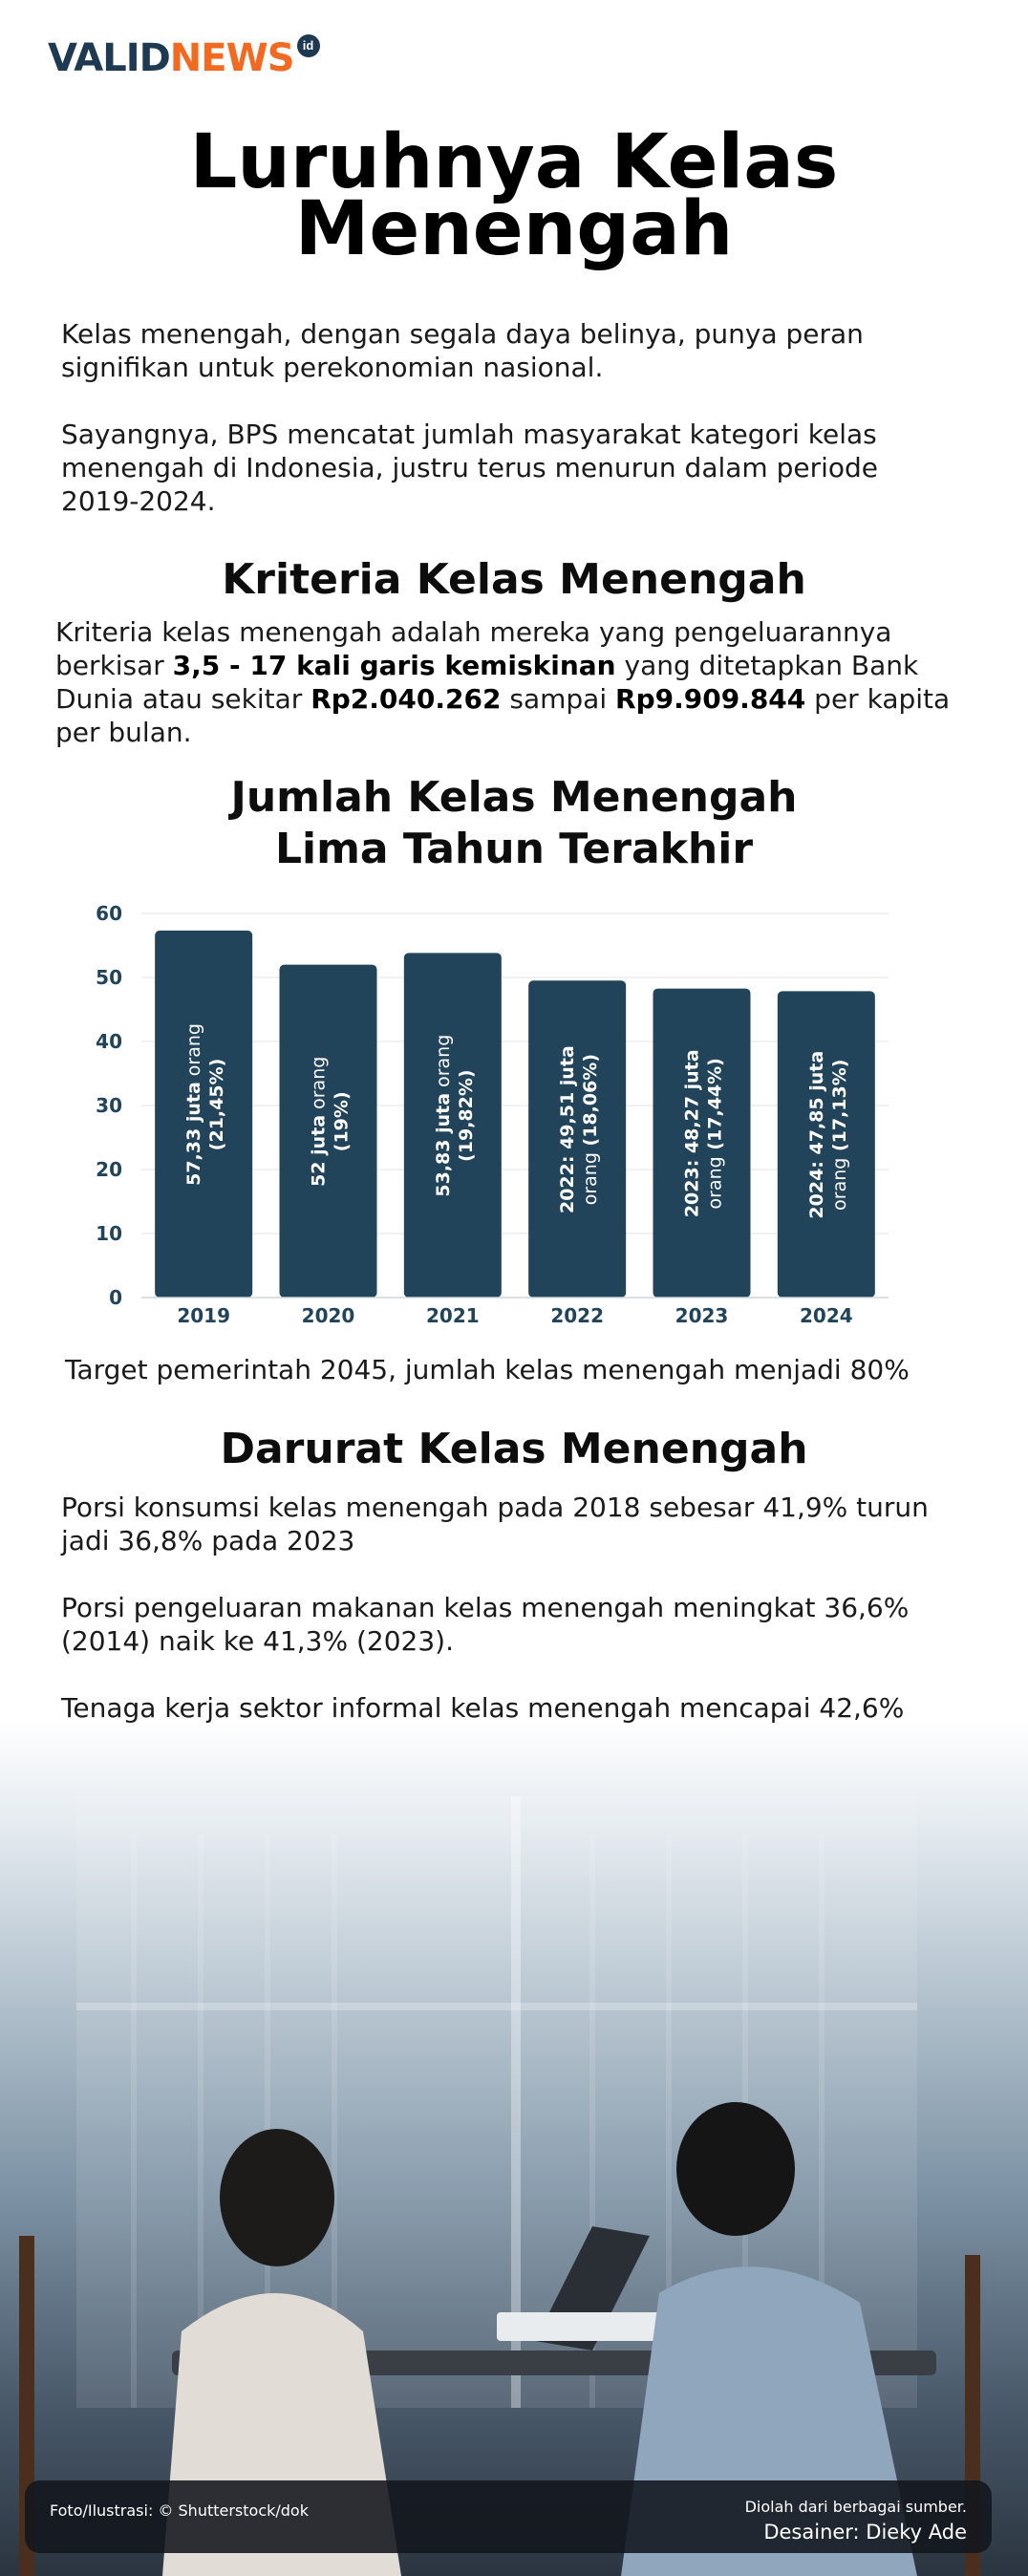 The image size is (1028, 2576). What do you see at coordinates (514, 797) in the screenshot?
I see `chart-heading-line1: Jumlah Kelas Menengah` at bounding box center [514, 797].